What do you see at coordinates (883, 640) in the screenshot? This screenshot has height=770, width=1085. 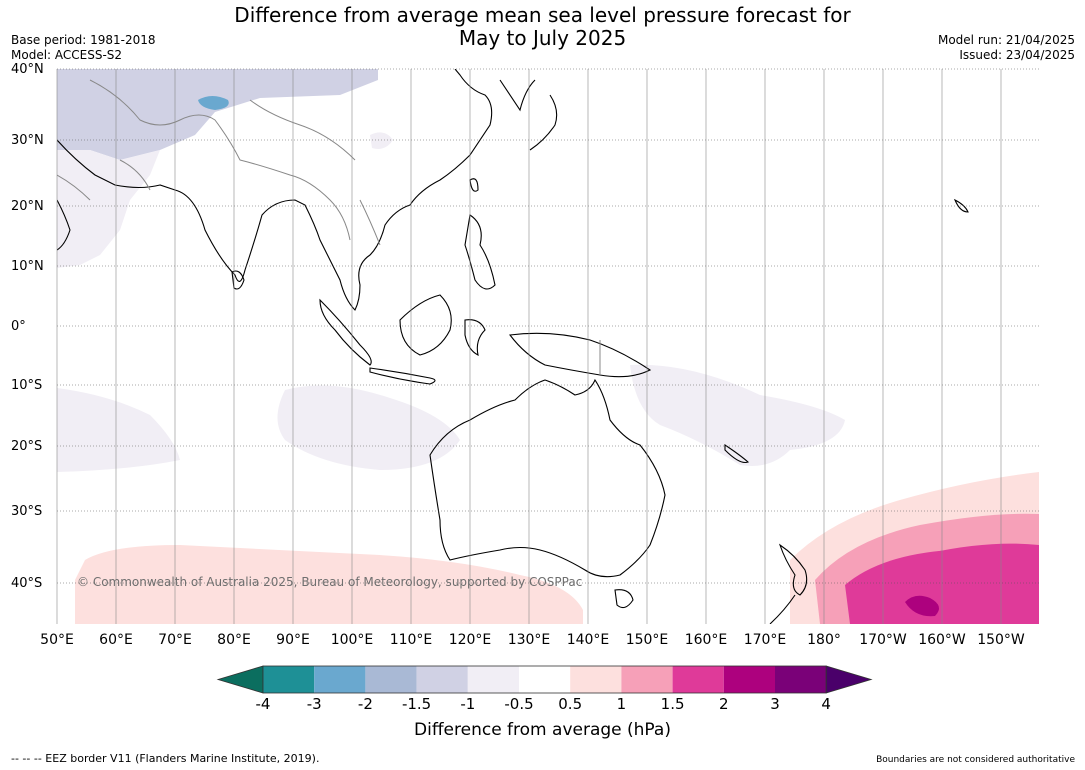 I see `longitude-label: 170°W` at bounding box center [883, 640].